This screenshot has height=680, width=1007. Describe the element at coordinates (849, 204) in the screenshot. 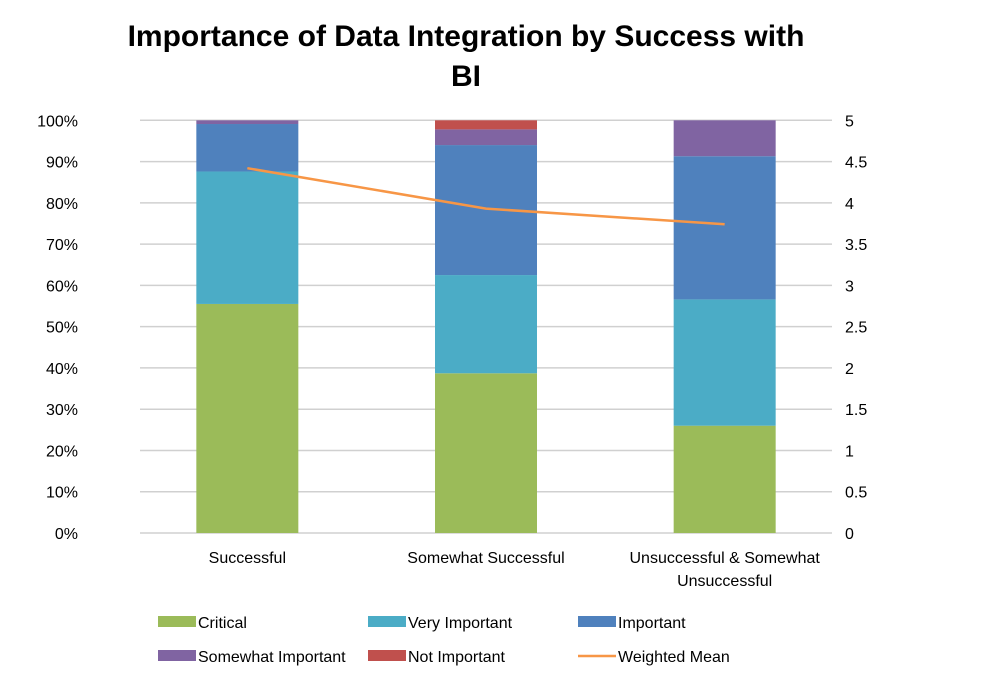

I see `y2-tick-label: 4` at that location.